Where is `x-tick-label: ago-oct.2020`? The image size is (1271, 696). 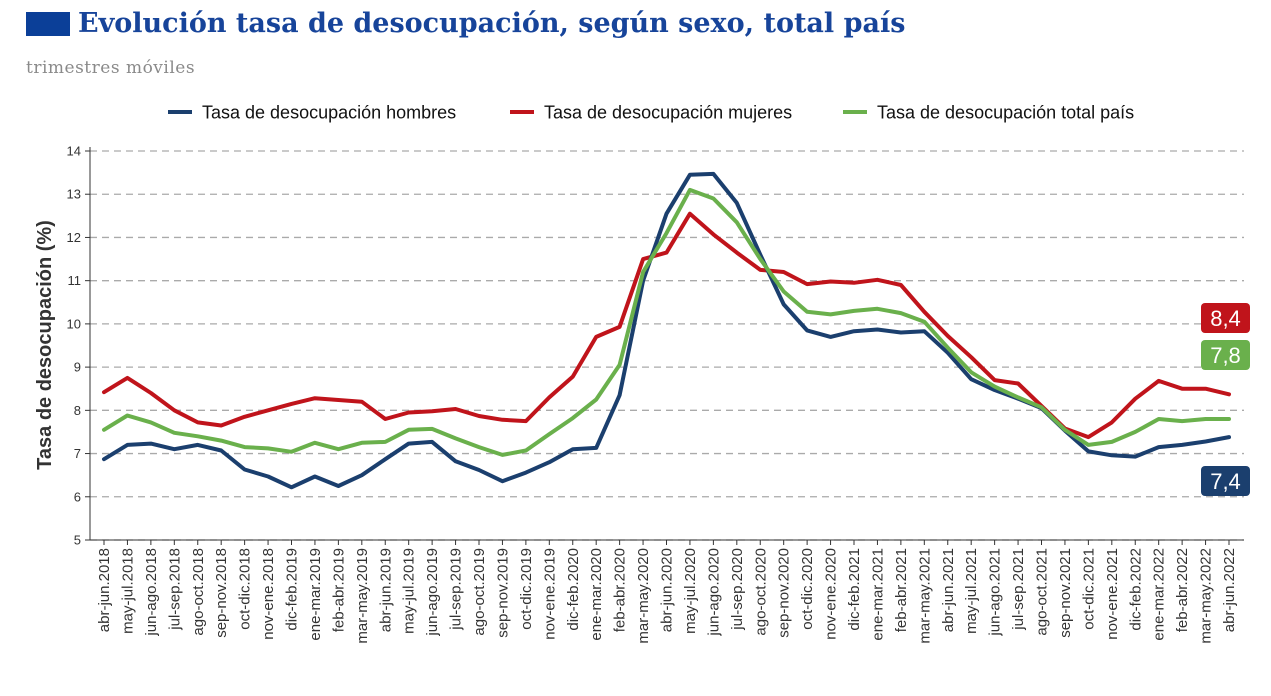 x-tick-label: ago-oct.2020 is located at coordinates (760, 592).